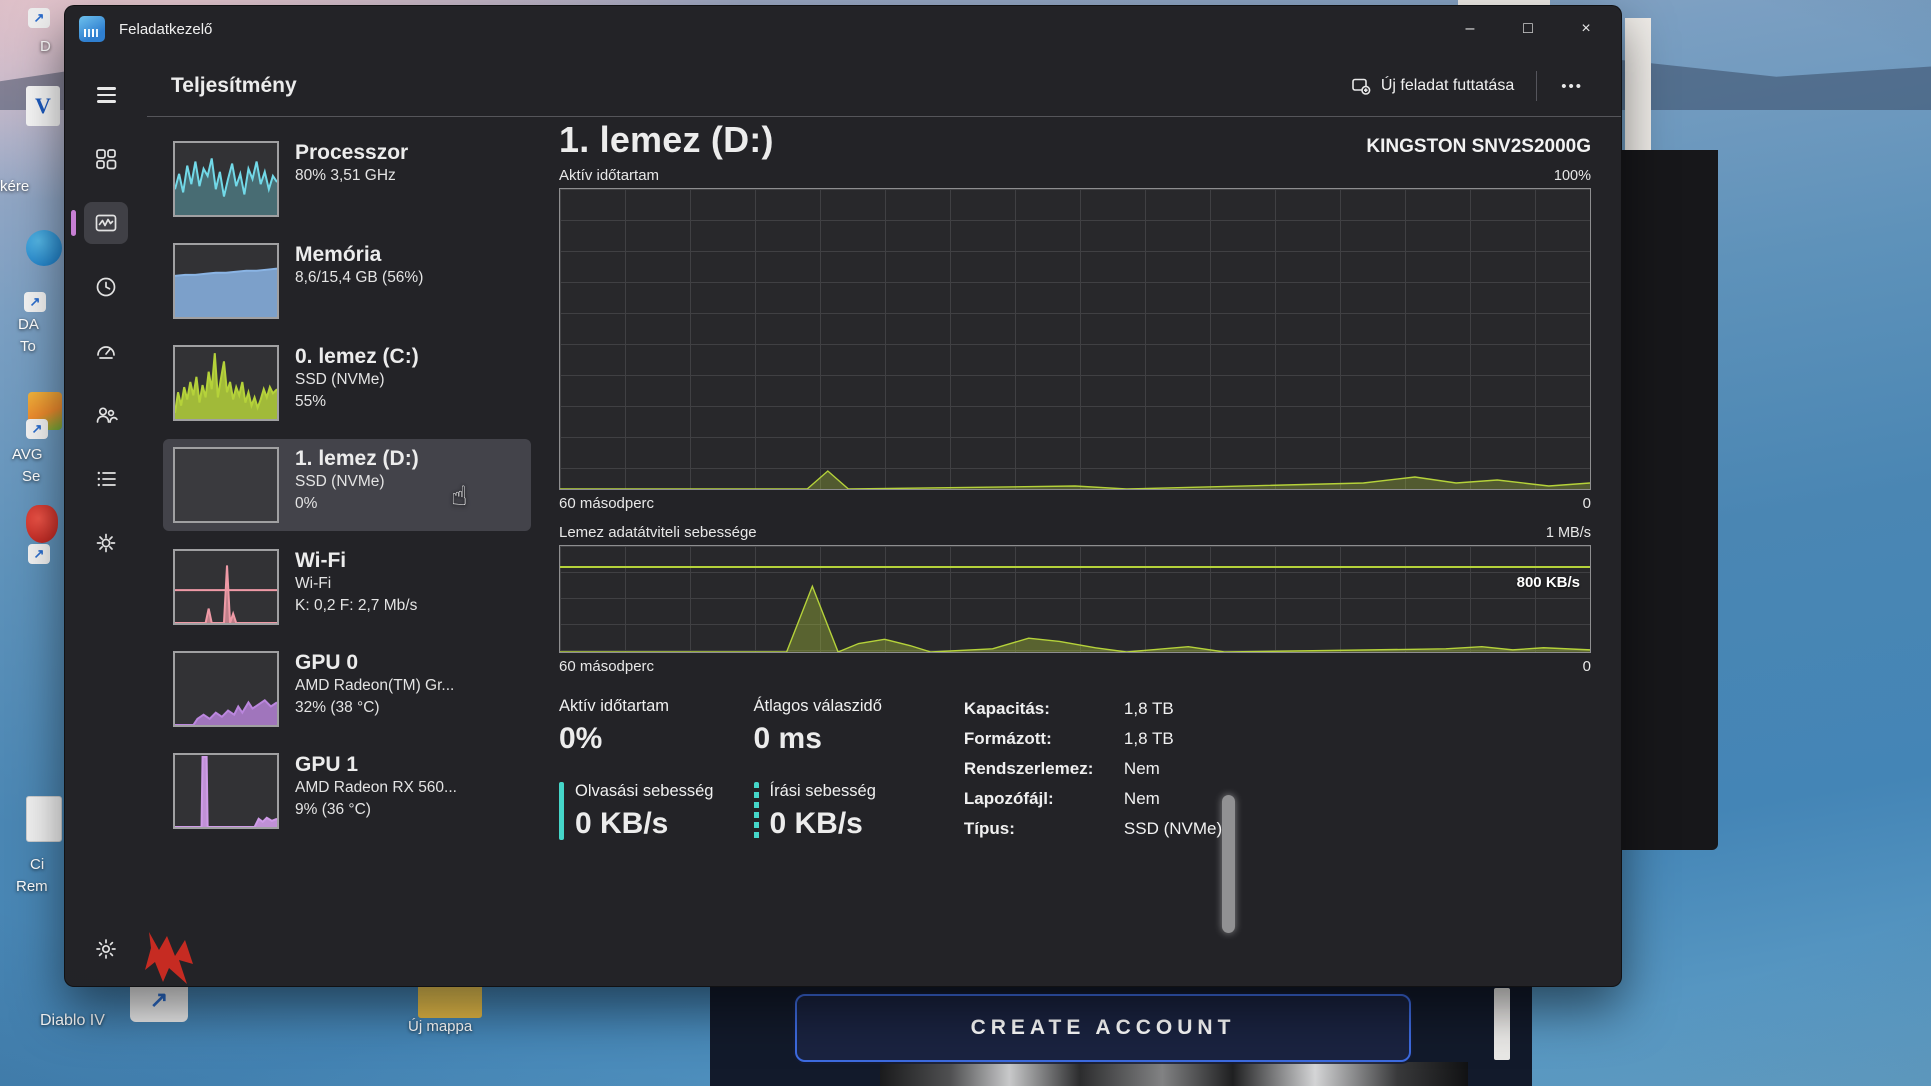 The image size is (1931, 1086). Describe the element at coordinates (1093, 709) in the screenshot. I see `info-row: Kapacitás: 1,8 TB` at that location.